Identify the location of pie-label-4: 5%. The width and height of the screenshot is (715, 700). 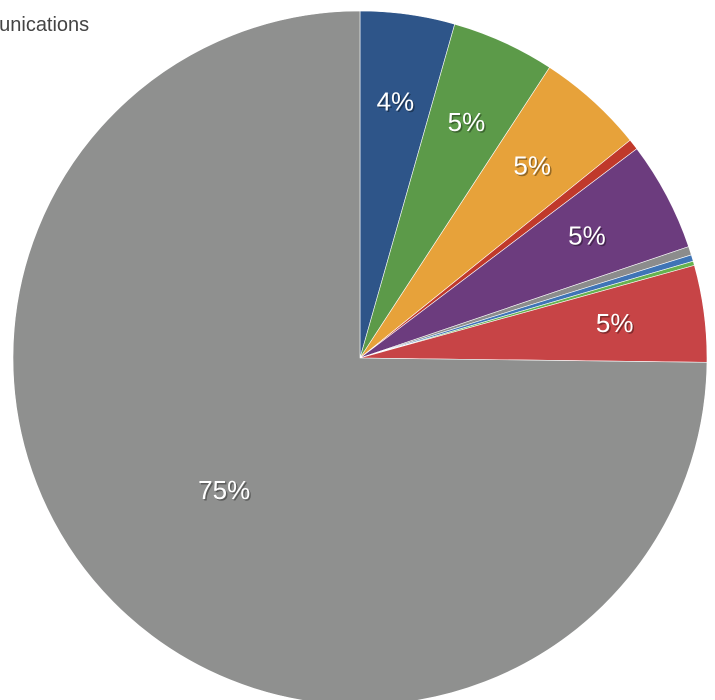
(587, 236).